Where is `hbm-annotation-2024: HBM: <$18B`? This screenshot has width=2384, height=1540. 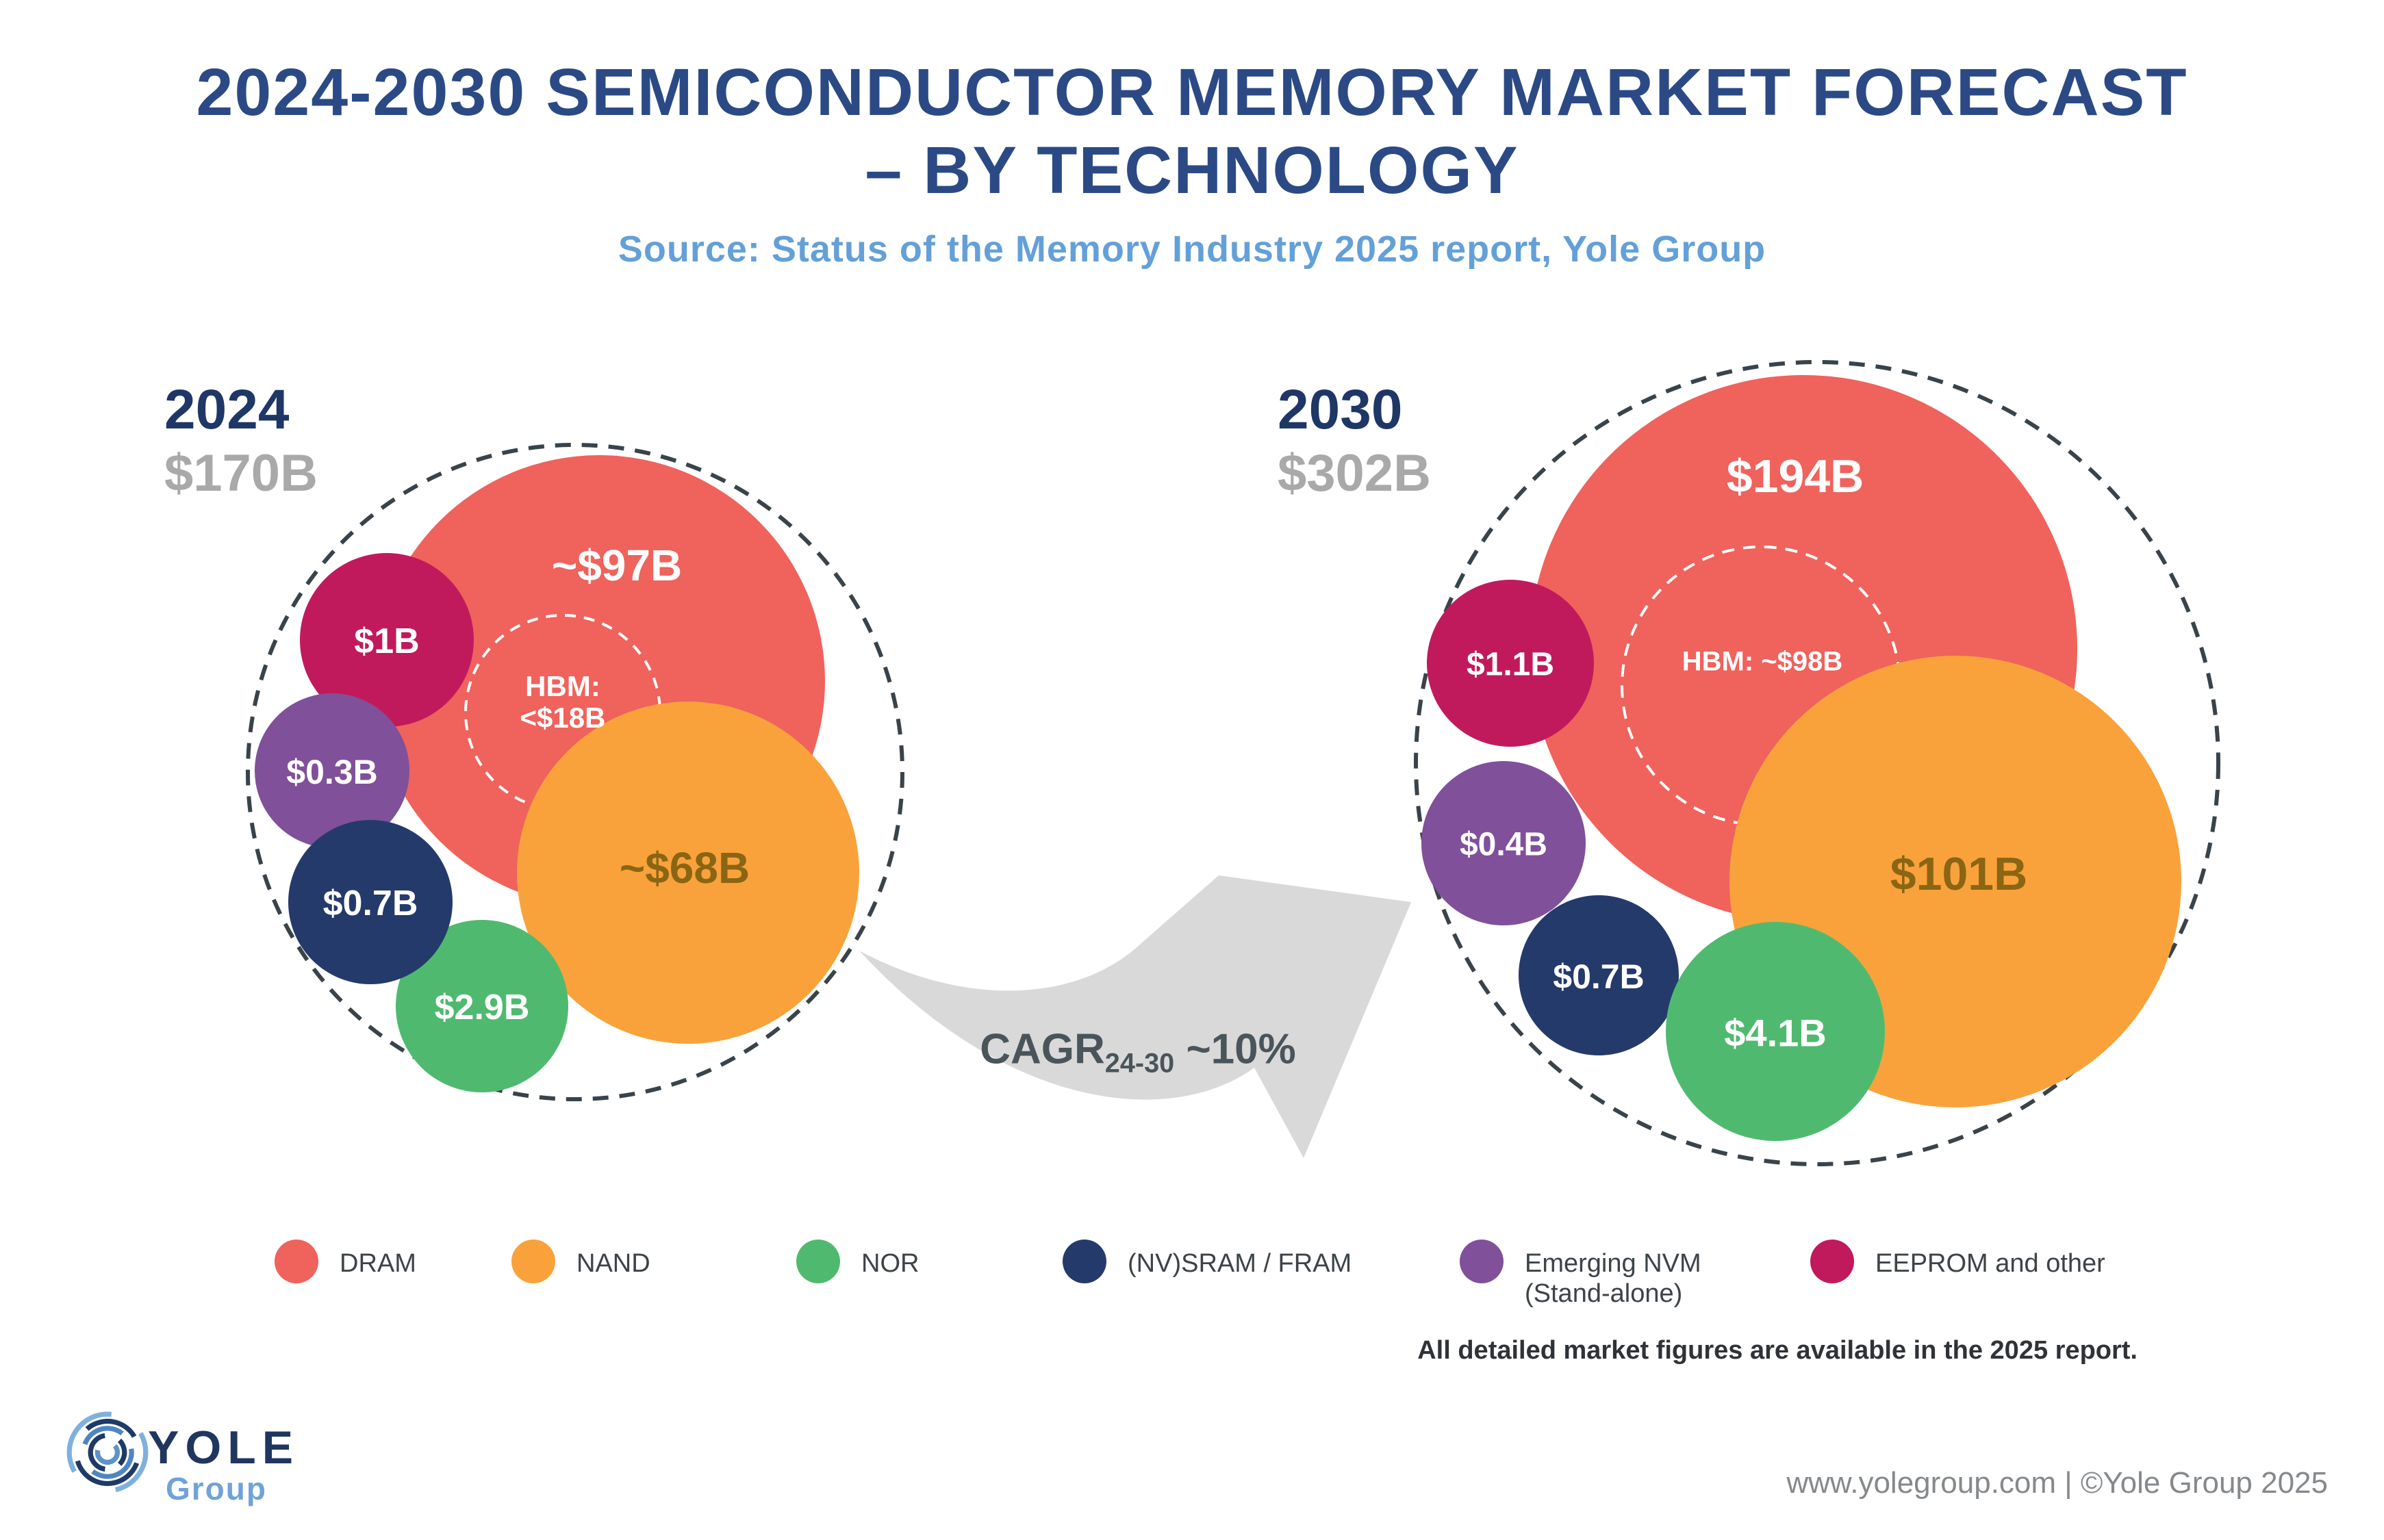 hbm-annotation-2024: HBM: <$18B is located at coordinates (563, 702).